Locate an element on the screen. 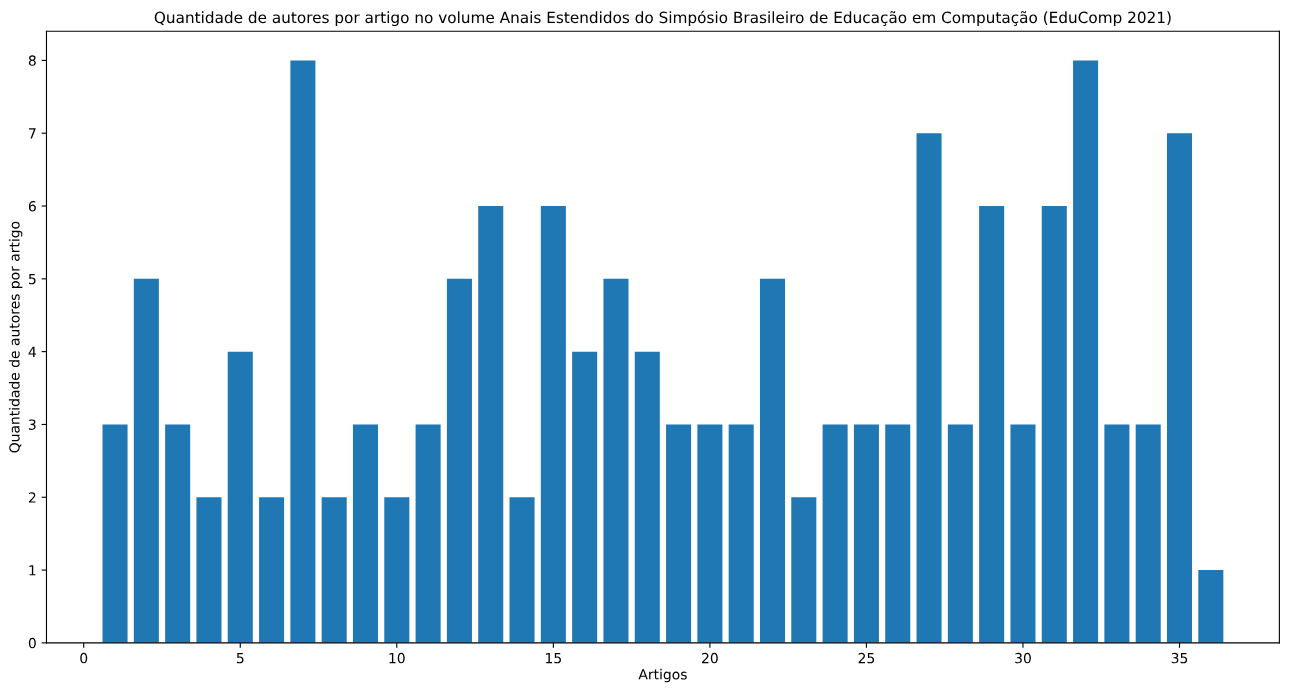 The image size is (1291, 695). y-tick-label: 3 is located at coordinates (32, 424).